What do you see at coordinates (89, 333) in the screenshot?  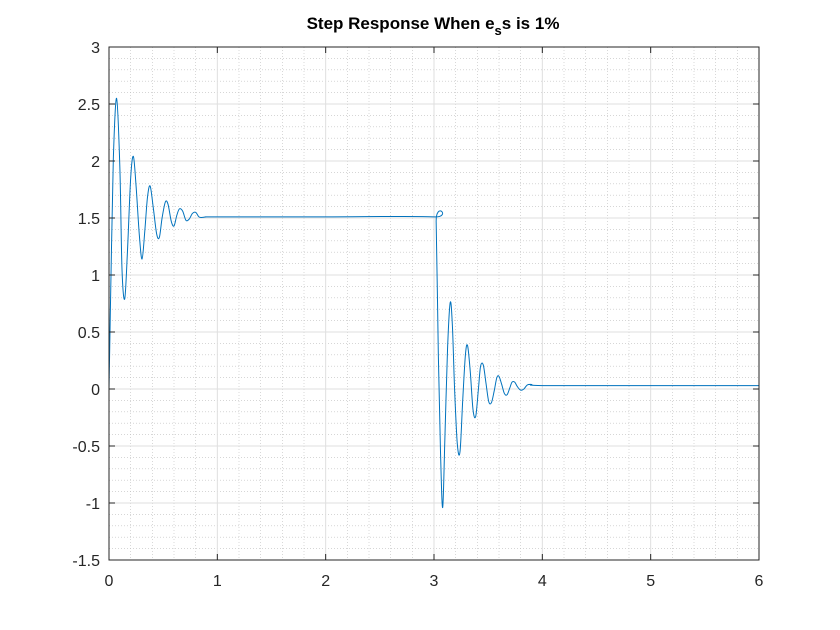 I see `y-tick-label: 0.5` at bounding box center [89, 333].